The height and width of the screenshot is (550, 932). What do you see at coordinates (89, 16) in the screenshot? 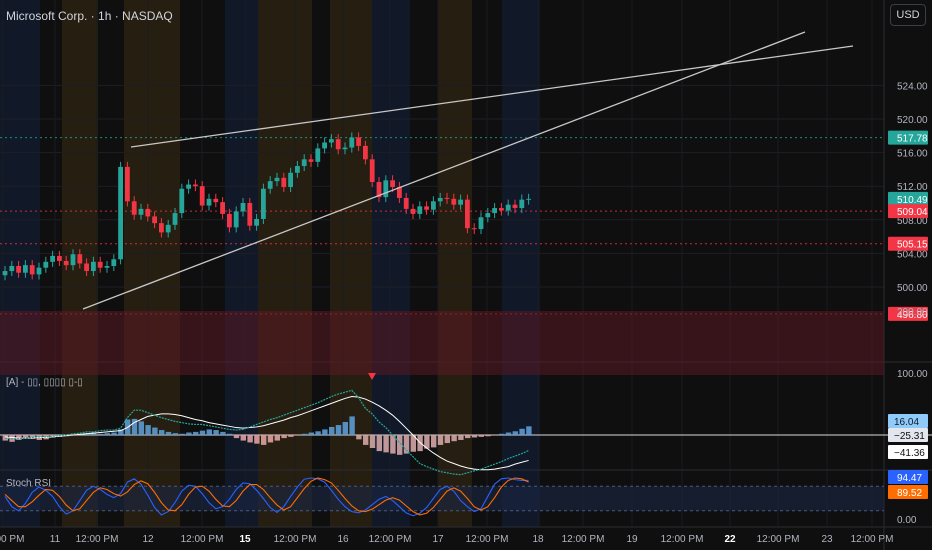
I see `chart-title: Microsoft Corp. · 1h · NASDAQ` at bounding box center [89, 16].